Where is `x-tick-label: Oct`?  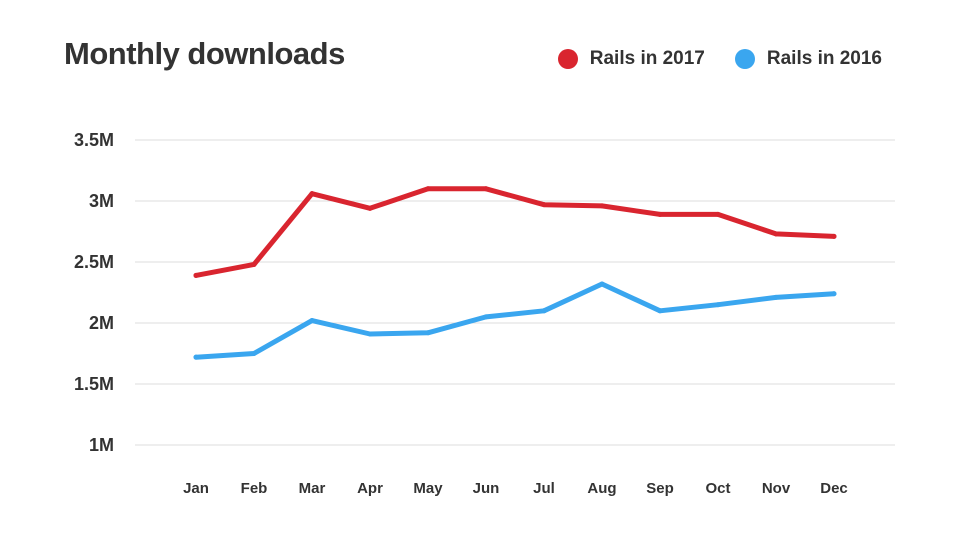 x-tick-label: Oct is located at coordinates (717, 488).